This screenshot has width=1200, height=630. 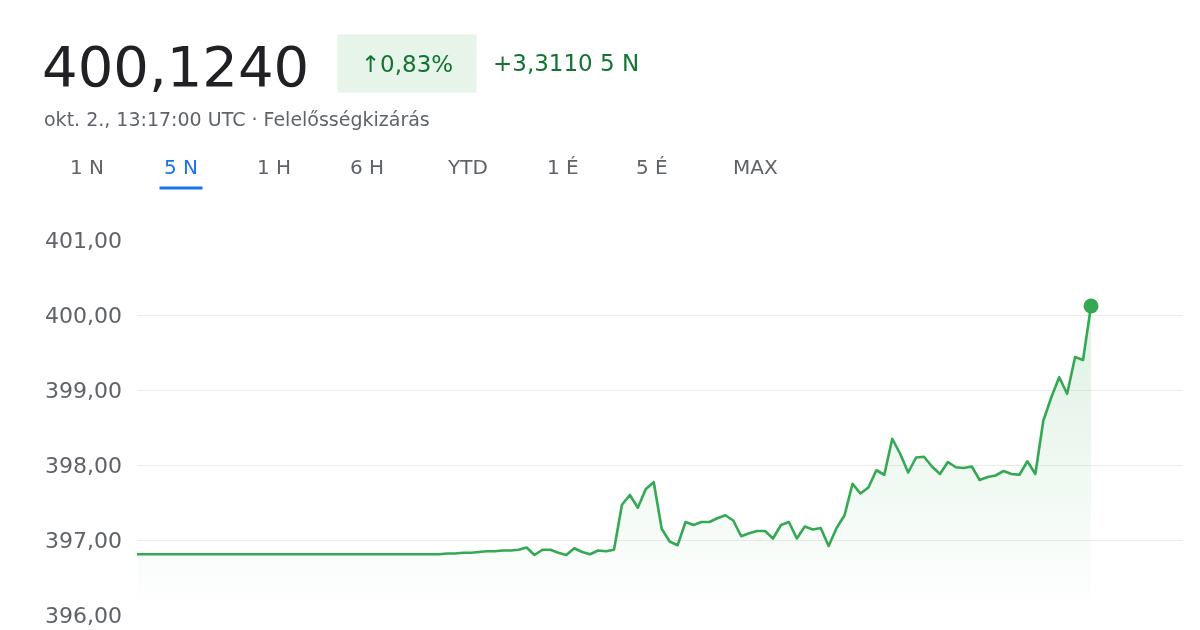 What do you see at coordinates (652, 167) in the screenshot?
I see `text: 5 É` at bounding box center [652, 167].